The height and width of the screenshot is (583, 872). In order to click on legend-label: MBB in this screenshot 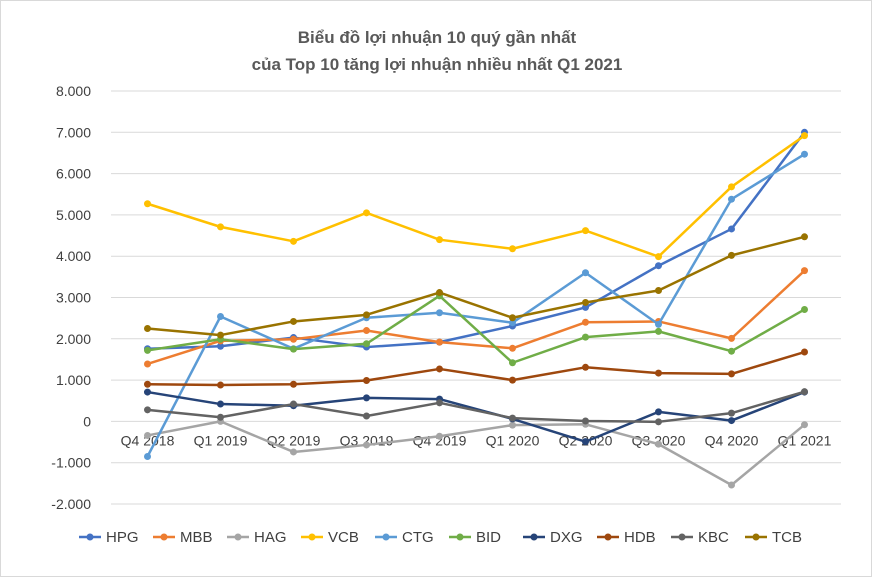, I will do `click(196, 537)`.